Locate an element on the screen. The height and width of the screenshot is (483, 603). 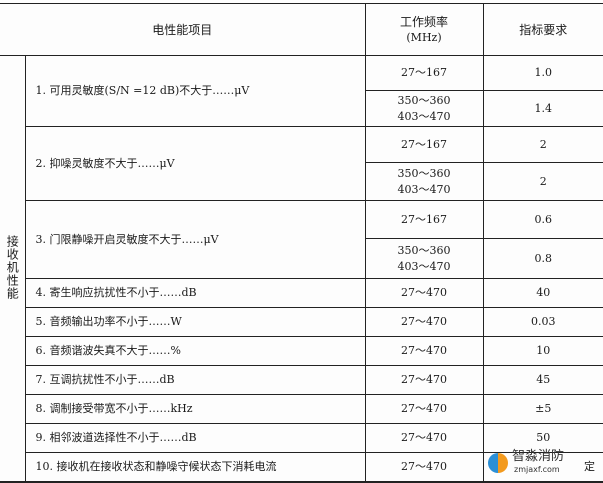
table-row: 10. 接收机在接收状态和静噪守候状态下消耗电流 27～470 定 is located at coordinates (301, 467).